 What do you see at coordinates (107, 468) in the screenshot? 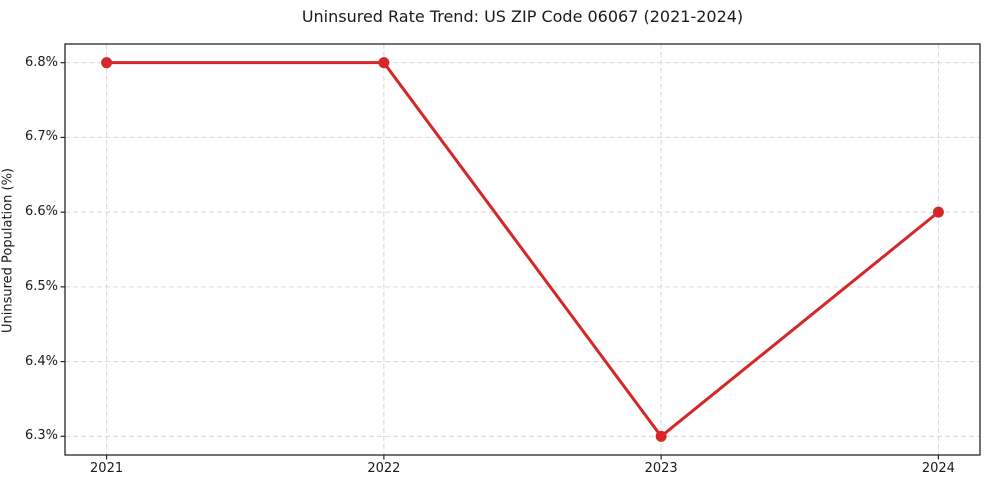
I see `x-tick-label: 2021` at bounding box center [107, 468].